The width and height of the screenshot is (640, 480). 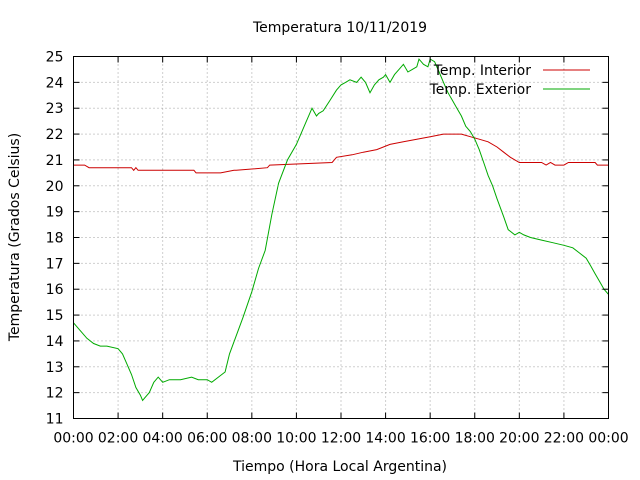 I want to click on y-tick-labels: 11 12 13 14 15 16 17 18 19 20 21 22 23 24 25, so click(x=55, y=239).